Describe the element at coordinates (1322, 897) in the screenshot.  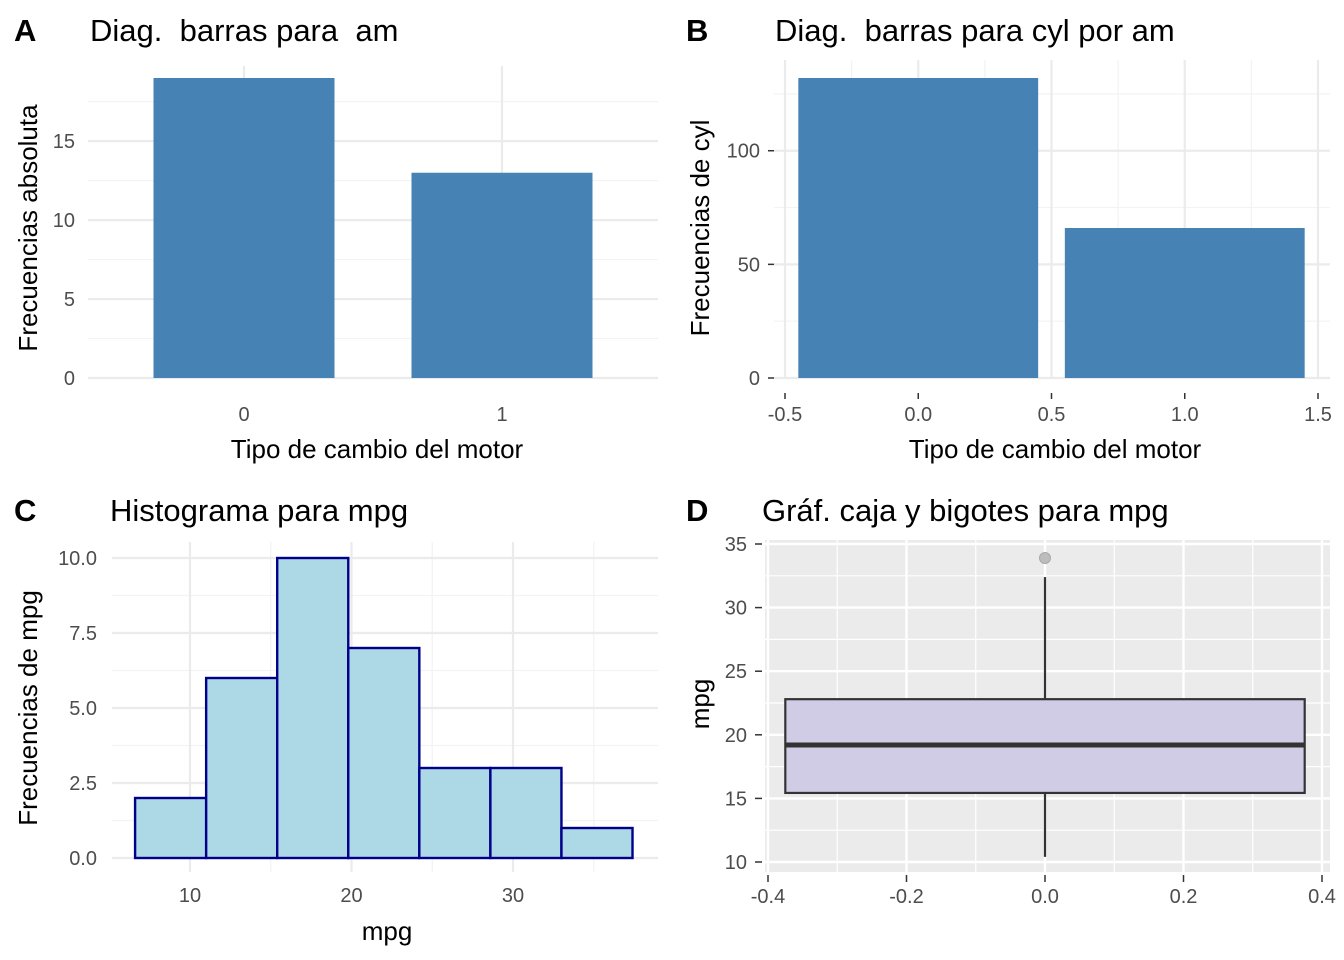
I see `x-tick-label-4: 0.4` at that location.